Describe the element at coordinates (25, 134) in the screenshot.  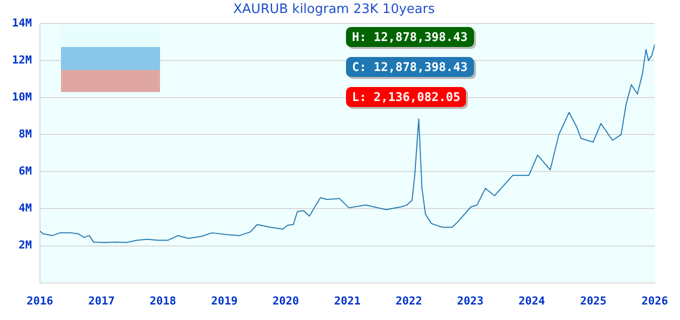
I see `y-tick-label: 8M` at that location.